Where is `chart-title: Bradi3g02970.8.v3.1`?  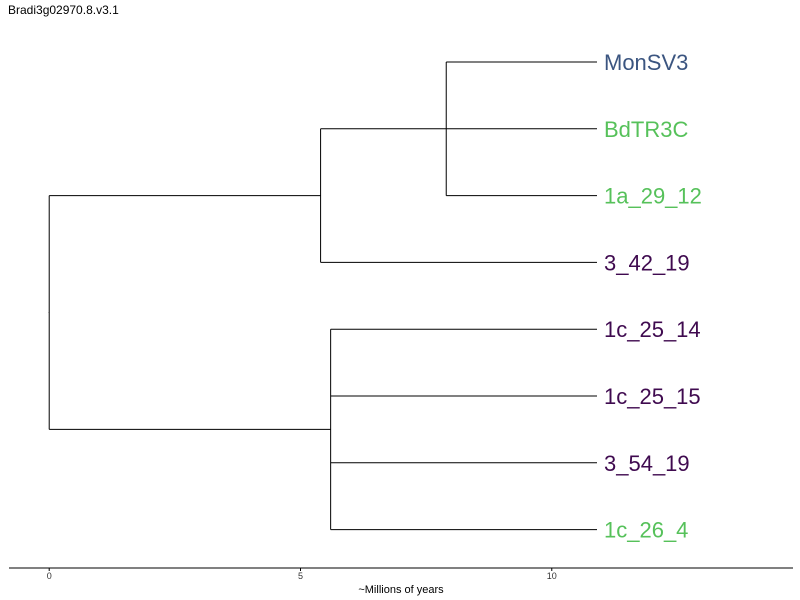
chart-title: Bradi3g02970.8.v3.1 is located at coordinates (63, 10).